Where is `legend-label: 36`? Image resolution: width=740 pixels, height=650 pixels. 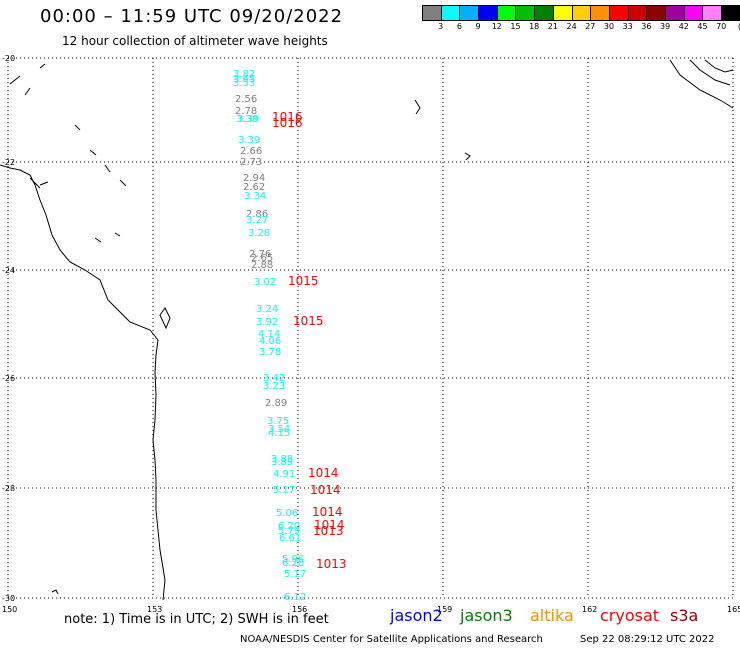
legend-label: 36 is located at coordinates (646, 26).